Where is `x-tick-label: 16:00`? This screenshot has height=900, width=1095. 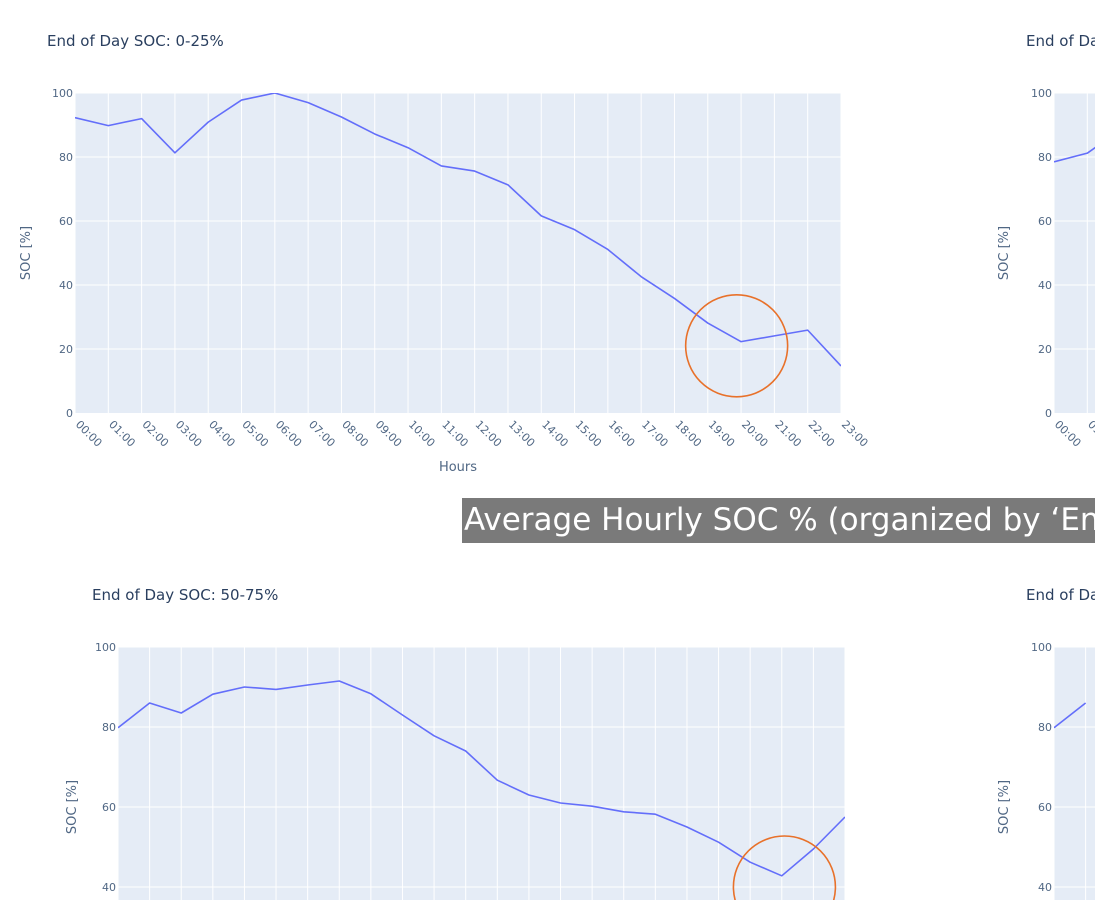
x-tick-label: 16:00 is located at coordinates (622, 434).